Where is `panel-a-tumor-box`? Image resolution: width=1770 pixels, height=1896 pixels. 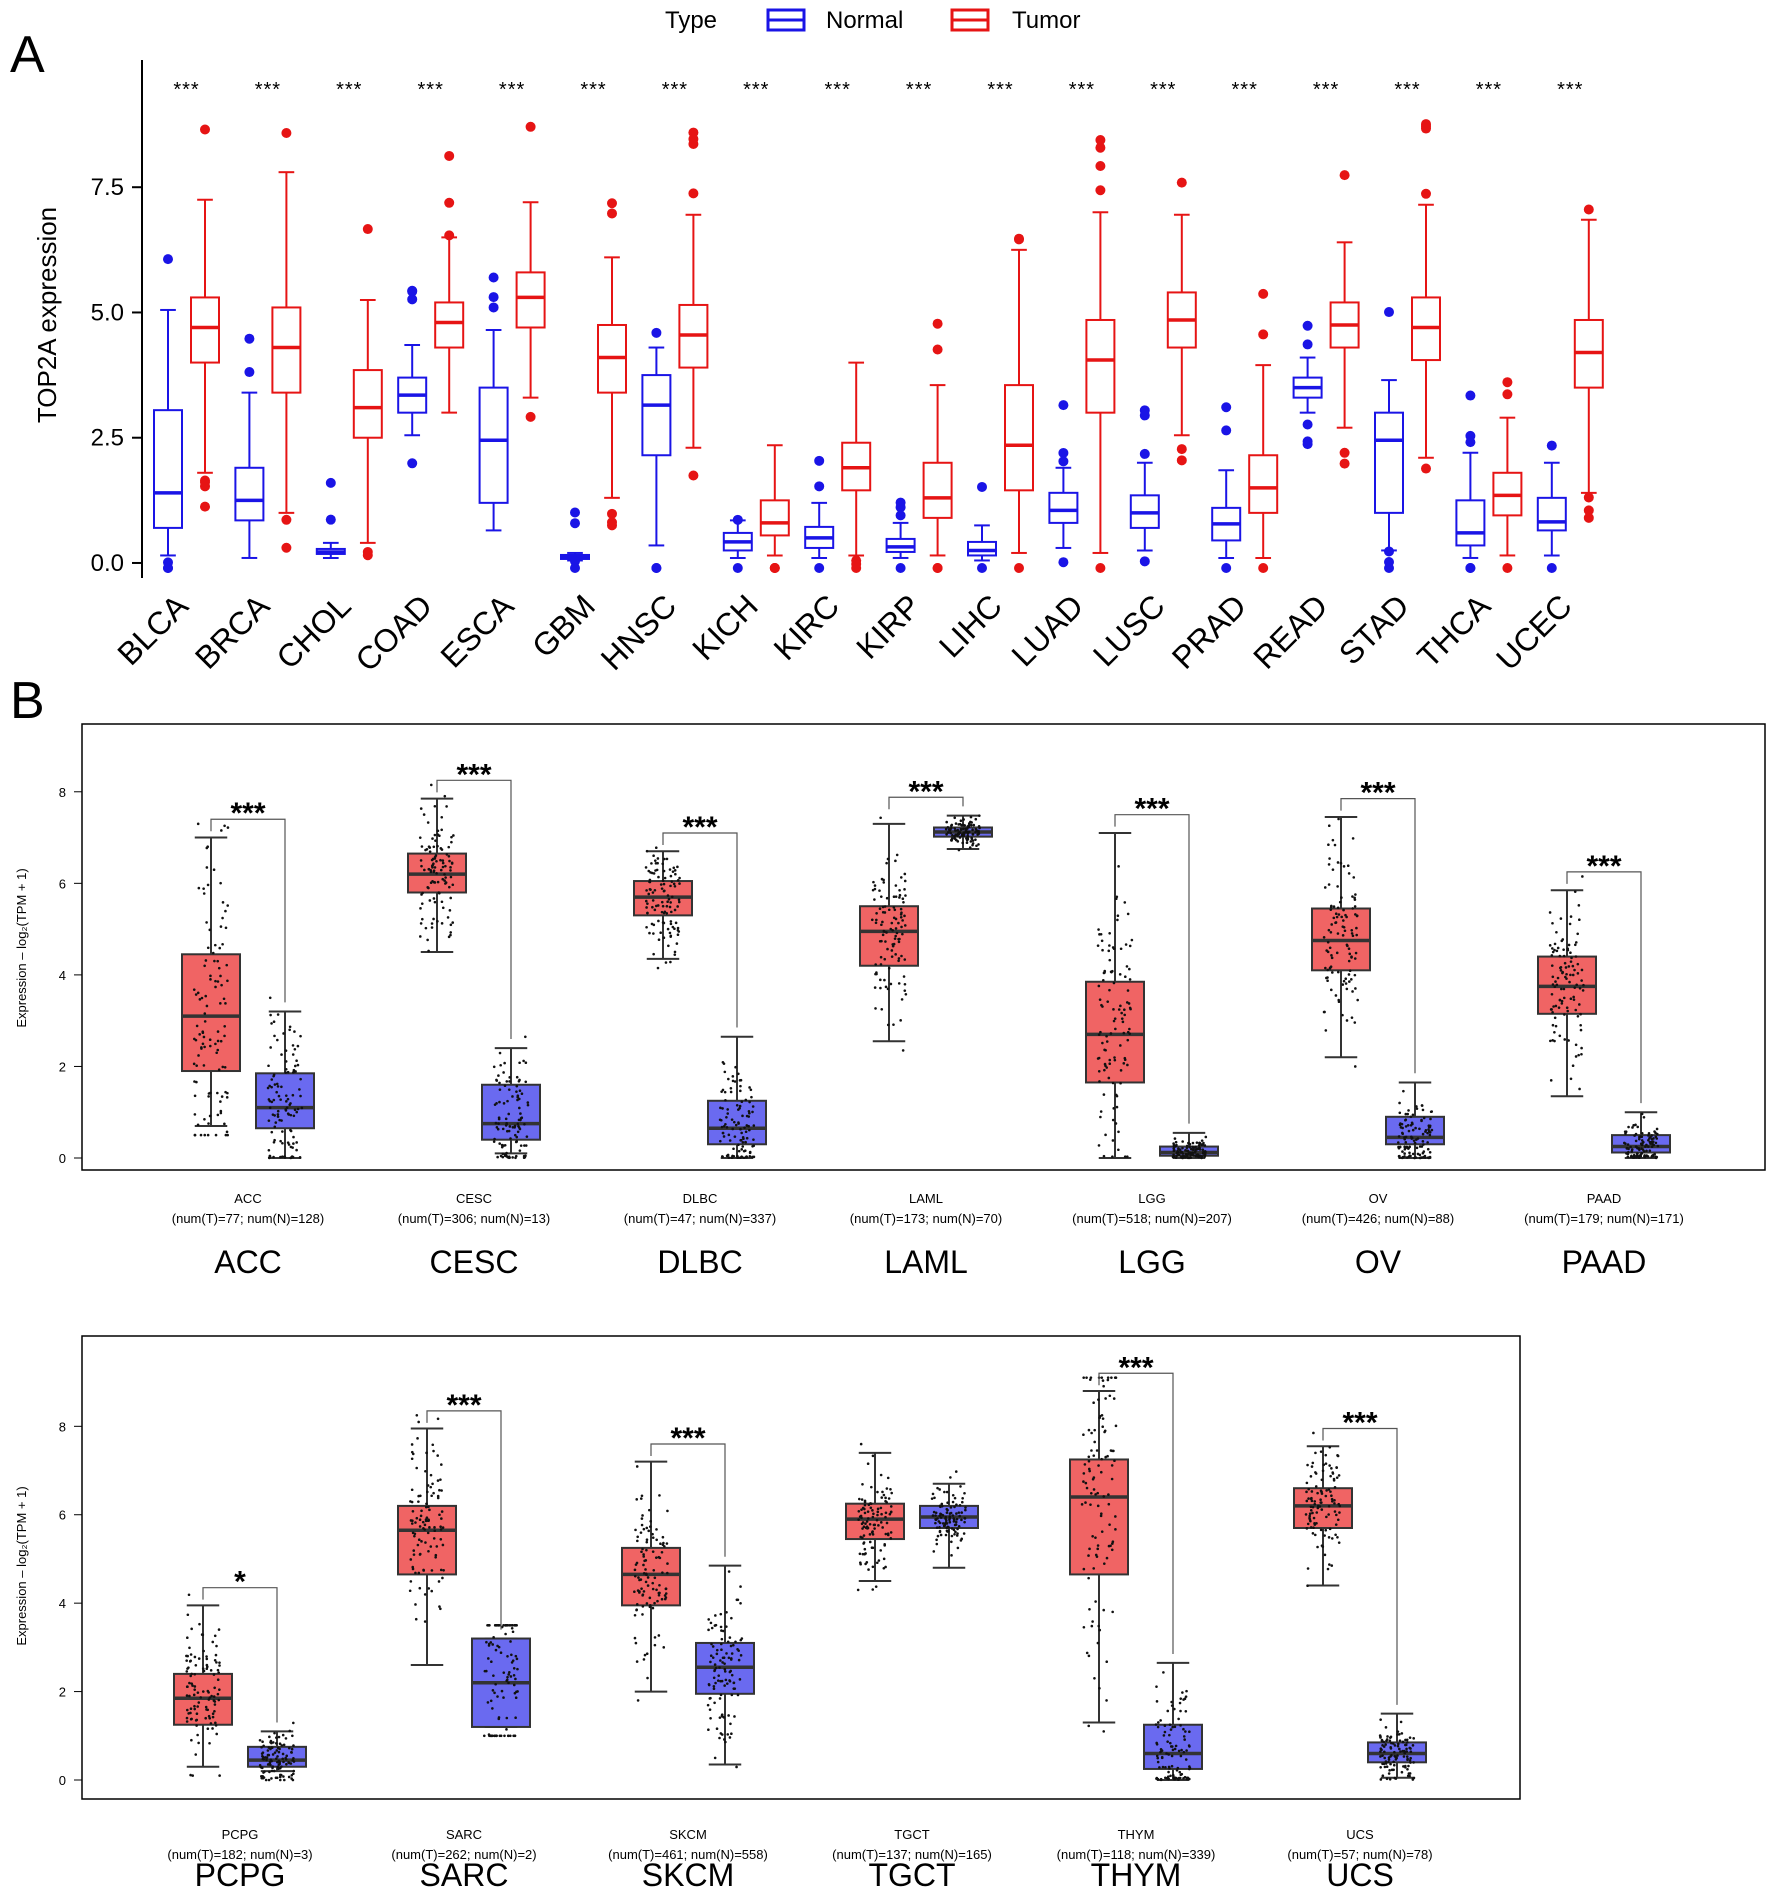 panel-a-tumor-box is located at coordinates (1181, 325).